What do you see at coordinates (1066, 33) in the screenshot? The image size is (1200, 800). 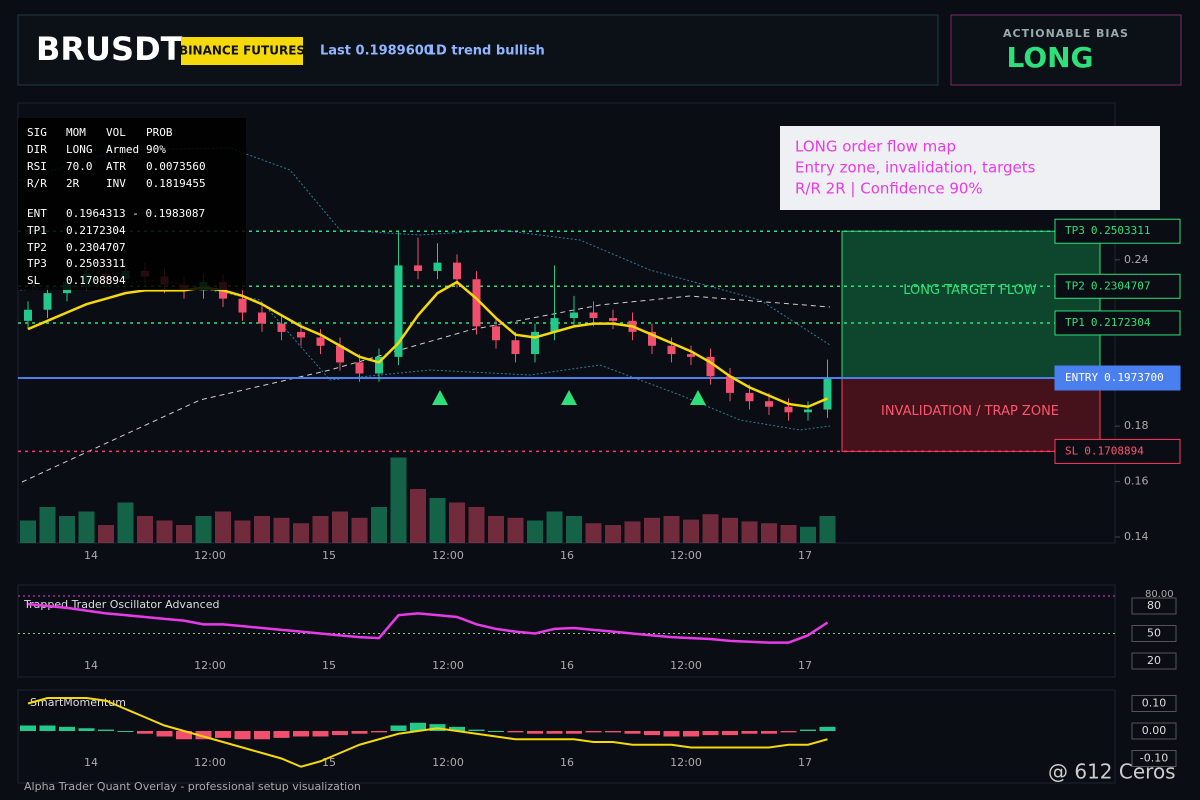 I see `bias-label: ACTIONABLE BIAS` at bounding box center [1066, 33].